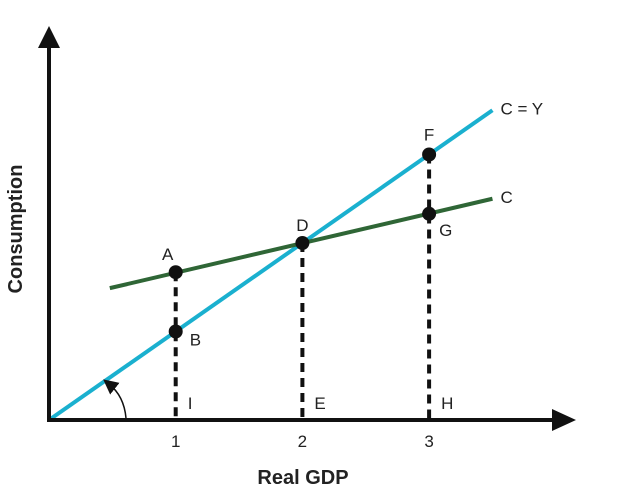 The image size is (620, 491). What do you see at coordinates (429, 135) in the screenshot?
I see `point-label-f: F` at bounding box center [429, 135].